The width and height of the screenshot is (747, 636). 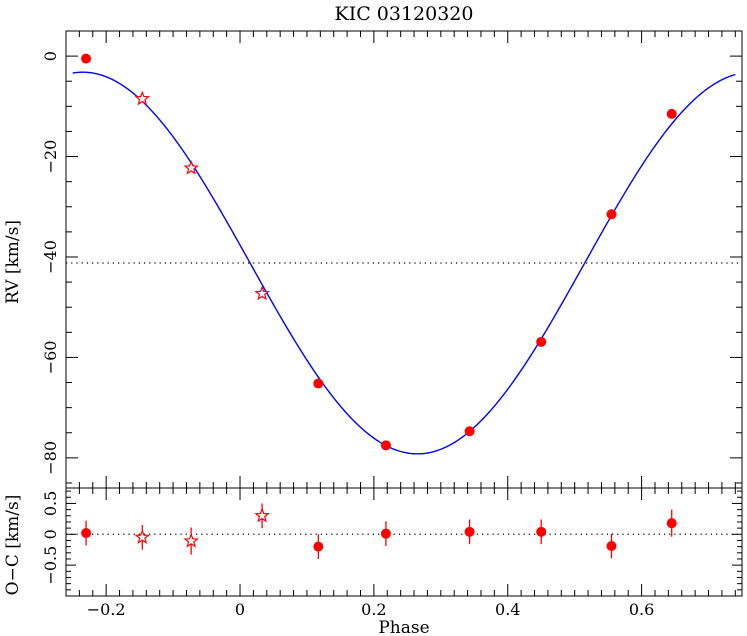 What do you see at coordinates (50, 503) in the screenshot?
I see `oc-y-tick-label: 0.5` at bounding box center [50, 503].